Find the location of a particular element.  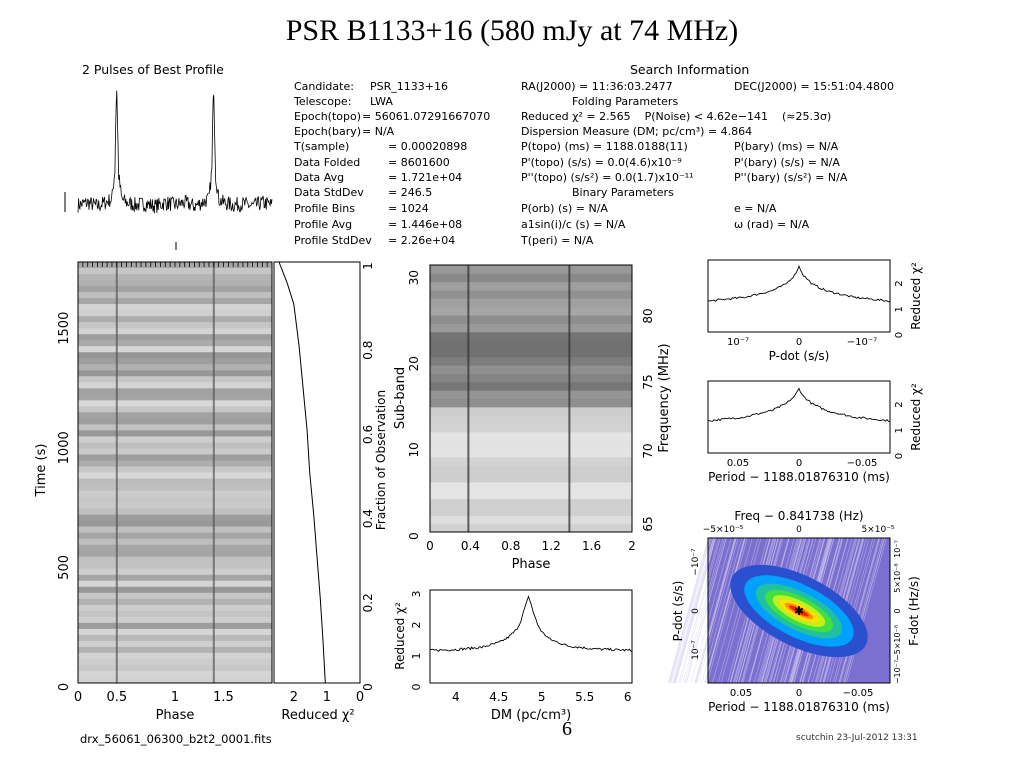

dm-xtick: 6 is located at coordinates (628, 697).